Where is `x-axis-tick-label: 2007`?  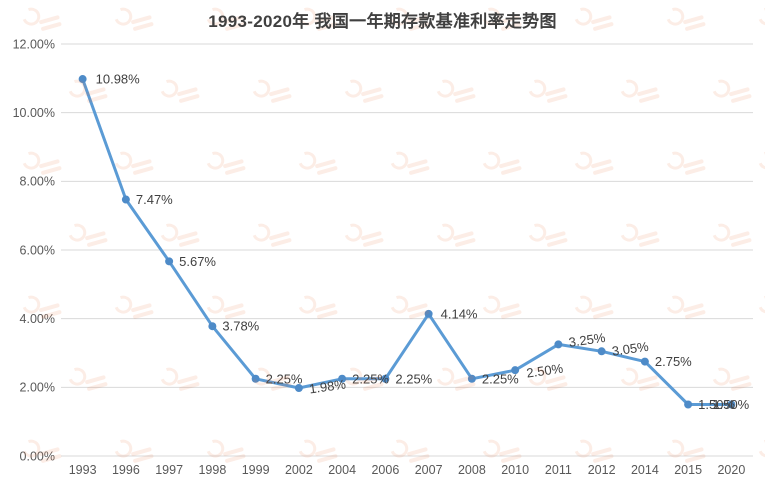 x-axis-tick-label: 2007 is located at coordinates (429, 470).